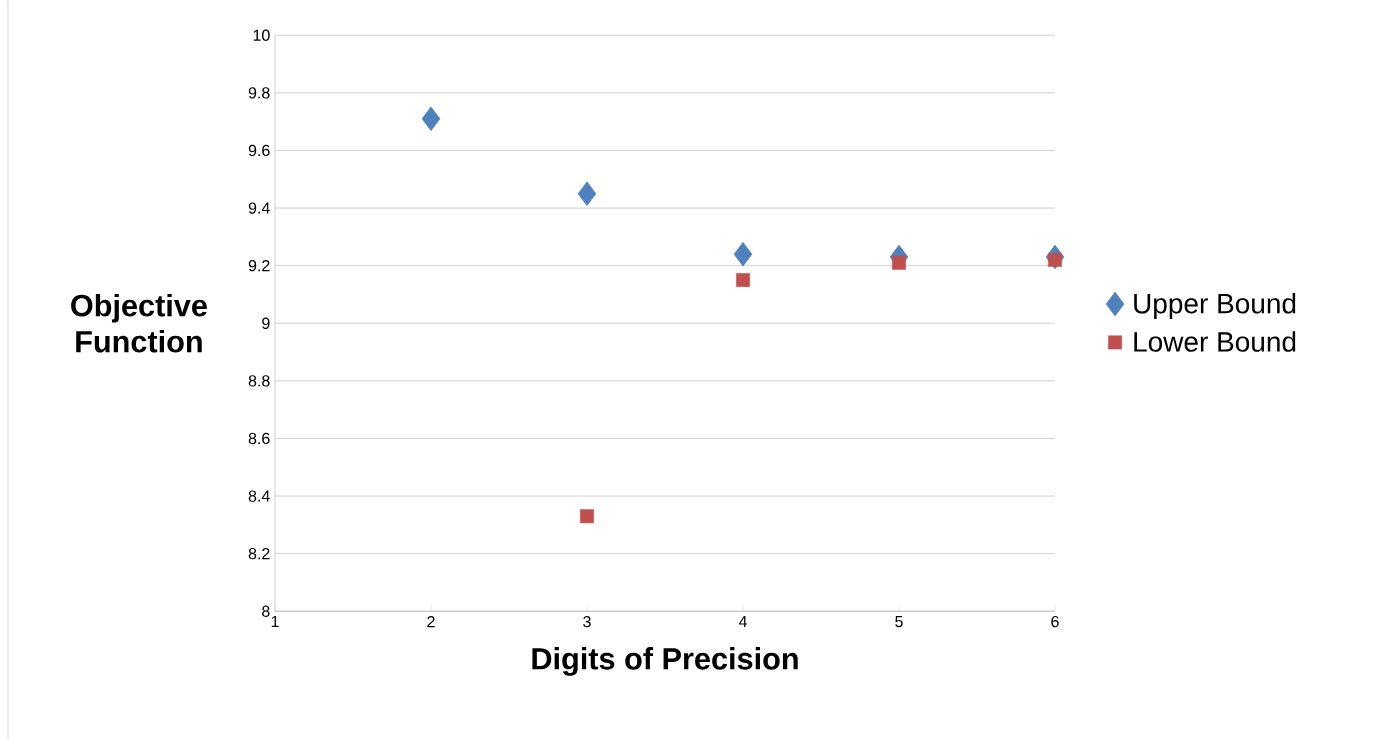  Describe the element at coordinates (665, 662) in the screenshot. I see `x-axis-title: Digits of Precision` at that location.